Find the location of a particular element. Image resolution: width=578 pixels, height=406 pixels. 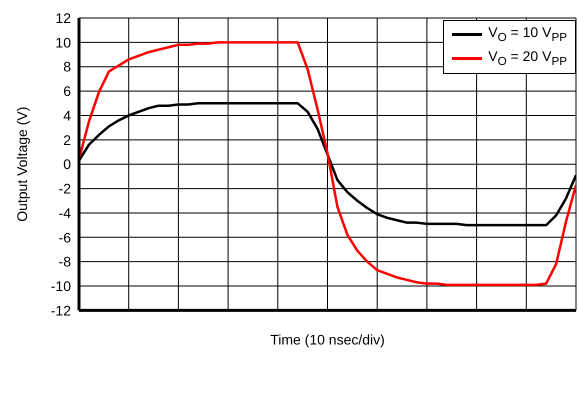

y-tick-label: -10 is located at coordinates (61, 286).